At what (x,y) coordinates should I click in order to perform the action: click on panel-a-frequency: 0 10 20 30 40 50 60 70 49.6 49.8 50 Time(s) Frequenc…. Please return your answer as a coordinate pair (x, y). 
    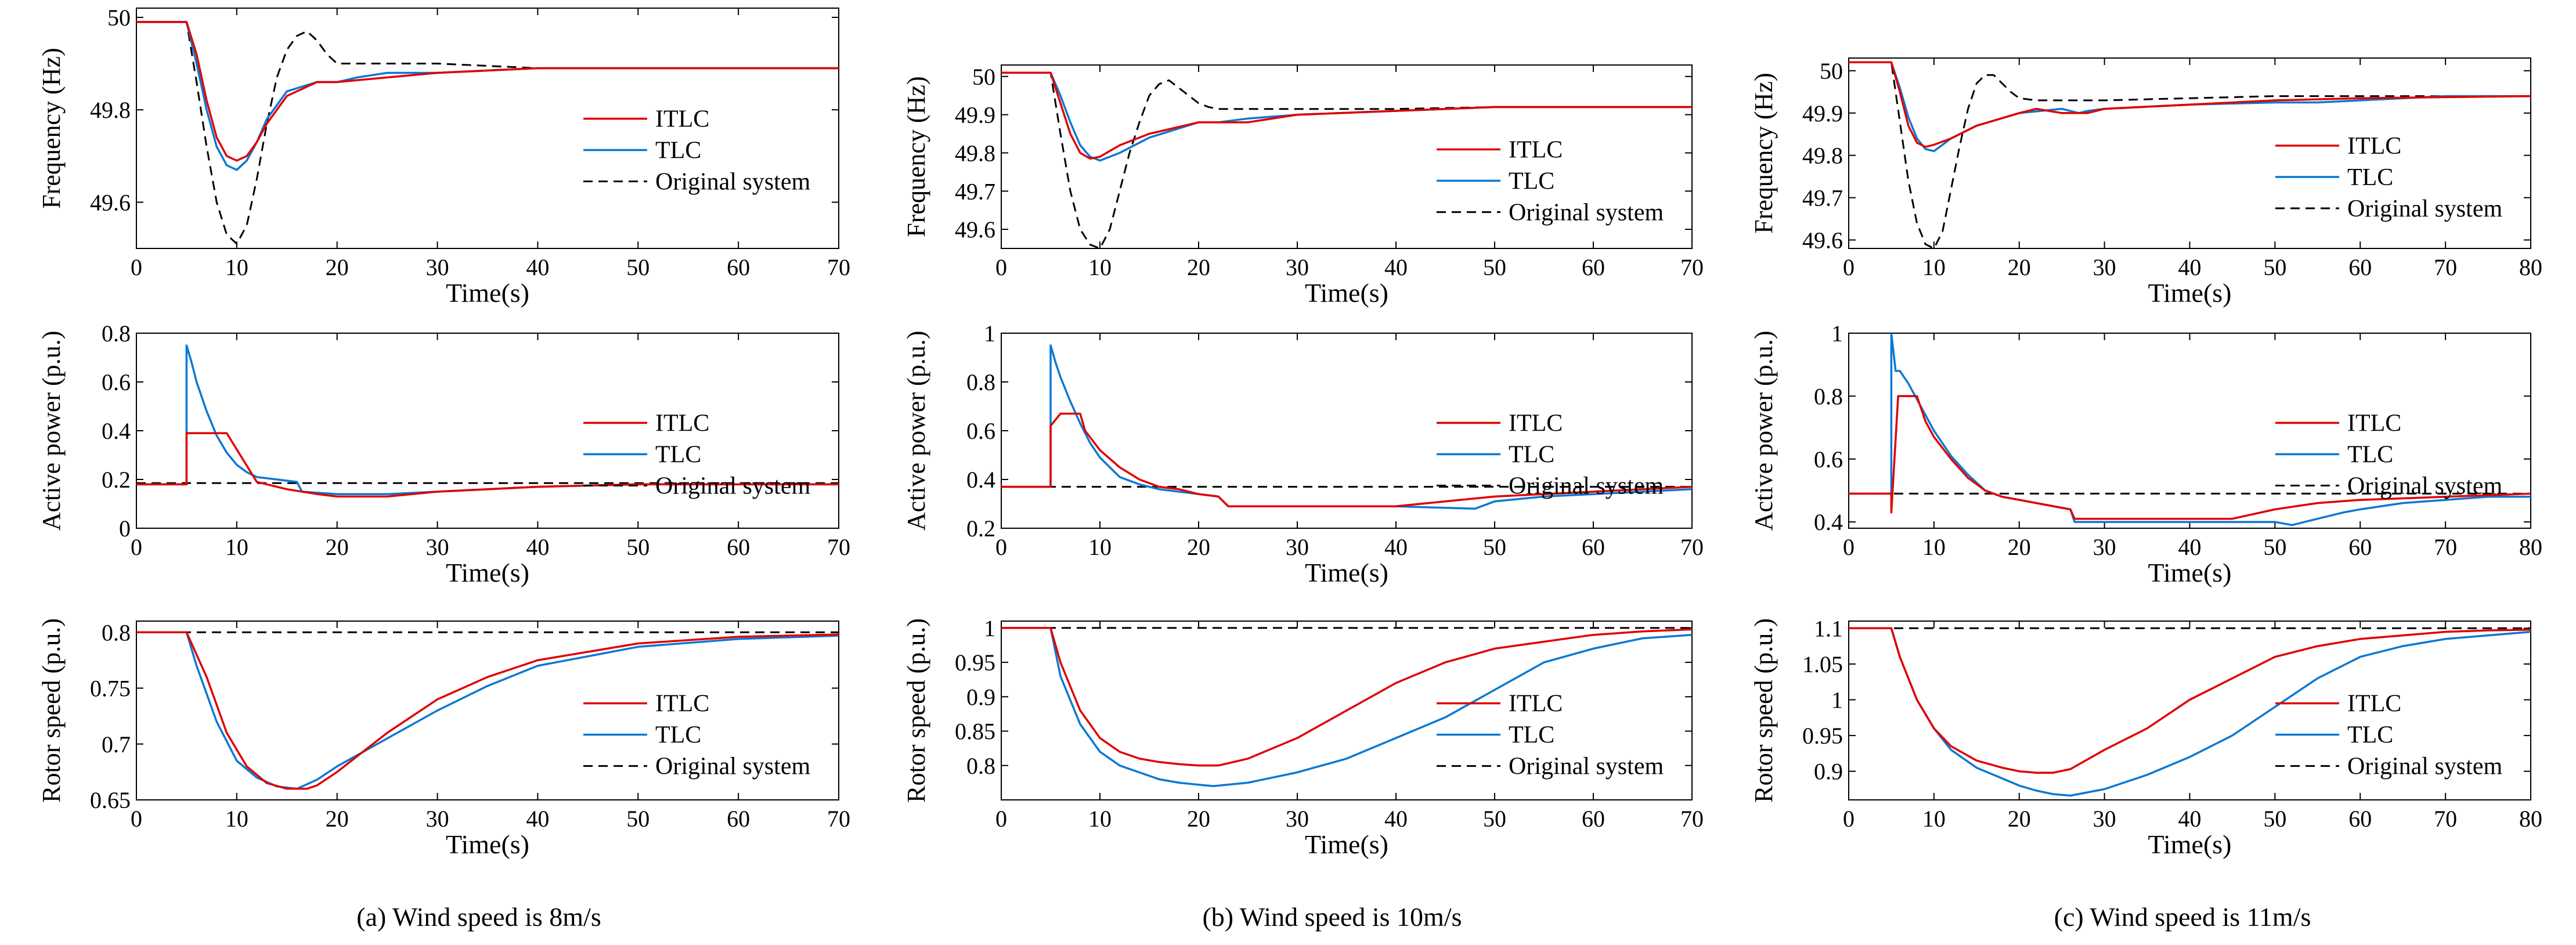
    Looking at the image, I should click on (444, 156).